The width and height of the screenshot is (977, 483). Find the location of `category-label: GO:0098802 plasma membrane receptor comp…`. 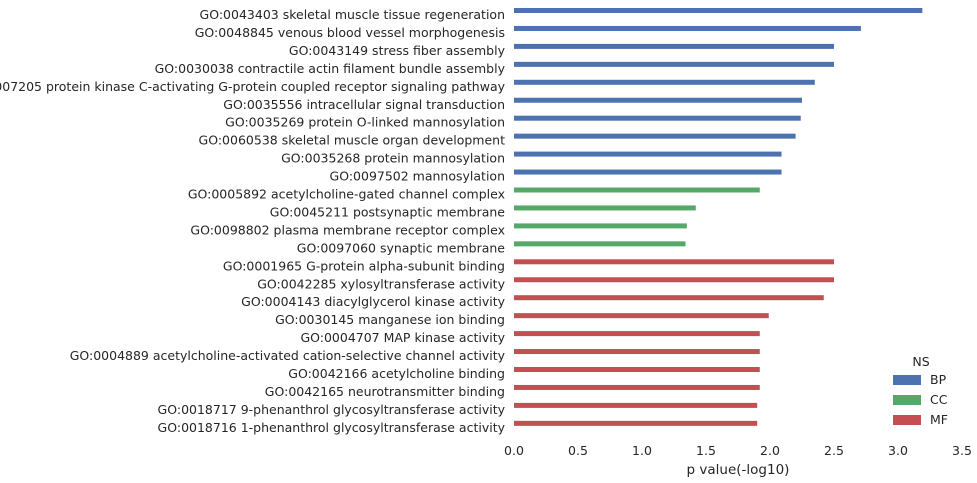

category-label: GO:0098802 plasma membrane receptor comp… is located at coordinates (347, 229).